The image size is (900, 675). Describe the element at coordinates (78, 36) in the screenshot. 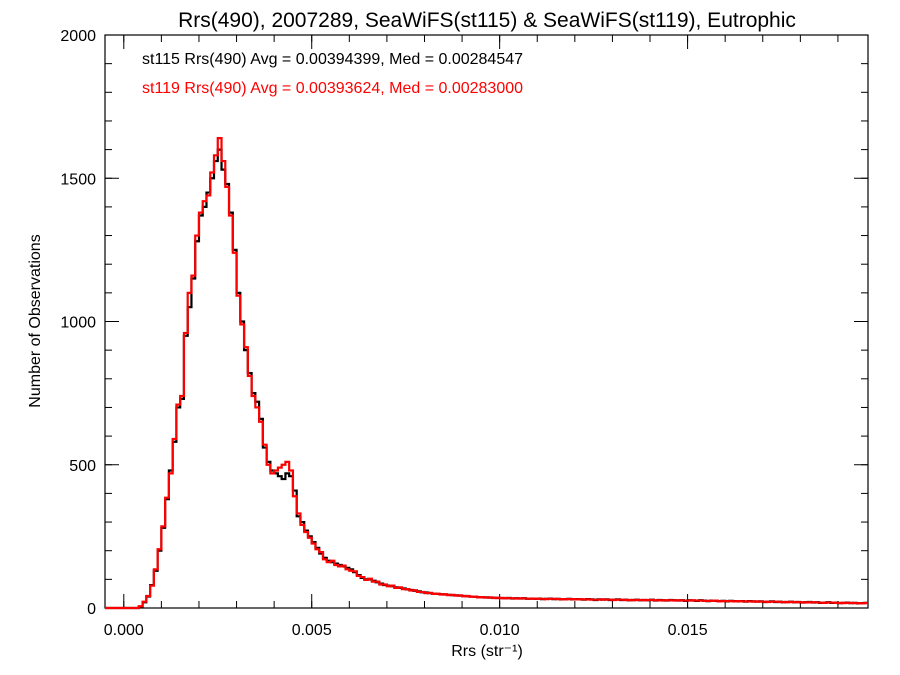

I see `y-tick-label: 2000` at that location.